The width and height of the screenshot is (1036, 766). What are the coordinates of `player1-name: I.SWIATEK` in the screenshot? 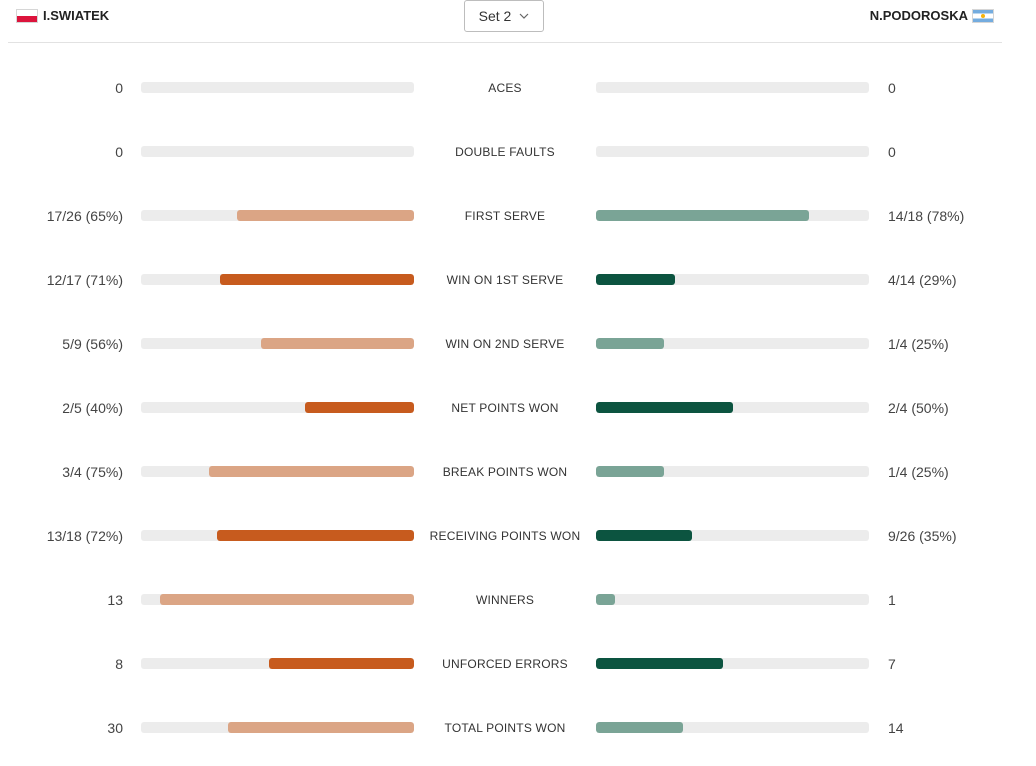 It's located at (76, 15).